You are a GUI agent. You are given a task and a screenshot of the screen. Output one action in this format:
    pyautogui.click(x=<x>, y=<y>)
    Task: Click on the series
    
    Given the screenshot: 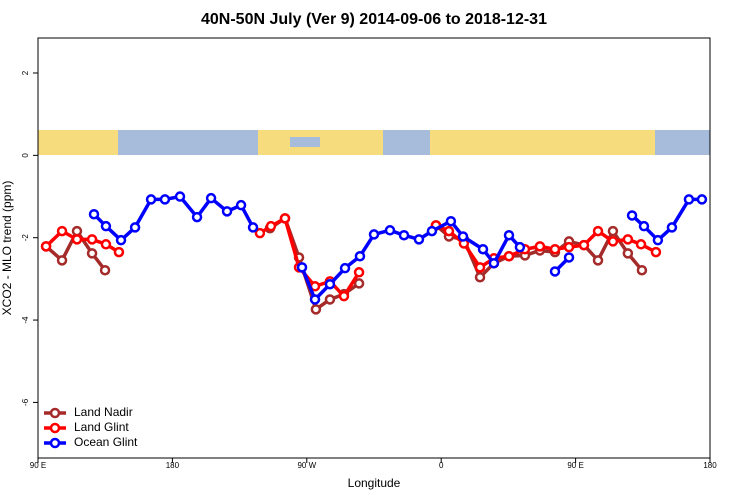 What is the action you would take?
    pyautogui.click(x=351, y=257)
    